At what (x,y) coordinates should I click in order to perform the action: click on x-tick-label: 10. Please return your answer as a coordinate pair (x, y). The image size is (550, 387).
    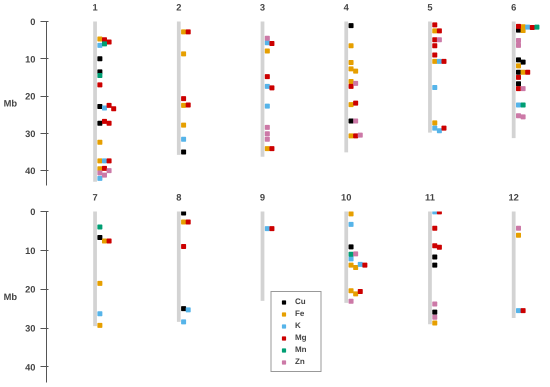
    Looking at the image, I should click on (346, 197).